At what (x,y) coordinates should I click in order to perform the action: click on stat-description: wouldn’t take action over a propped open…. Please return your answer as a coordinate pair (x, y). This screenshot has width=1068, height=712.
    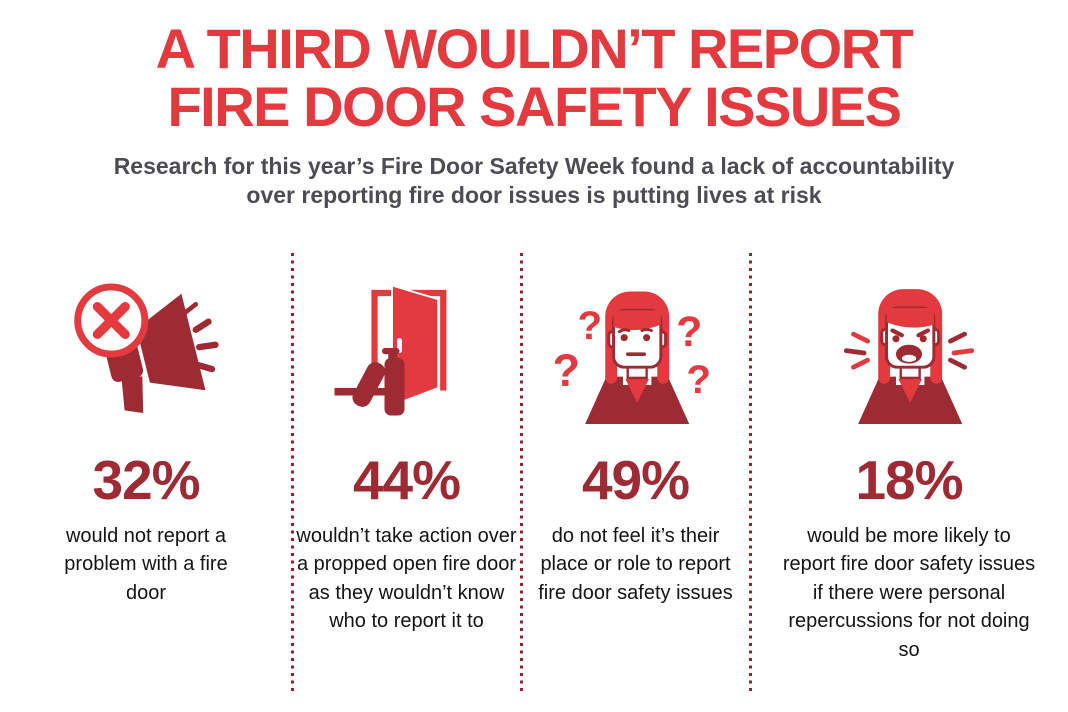
    Looking at the image, I should click on (406, 579).